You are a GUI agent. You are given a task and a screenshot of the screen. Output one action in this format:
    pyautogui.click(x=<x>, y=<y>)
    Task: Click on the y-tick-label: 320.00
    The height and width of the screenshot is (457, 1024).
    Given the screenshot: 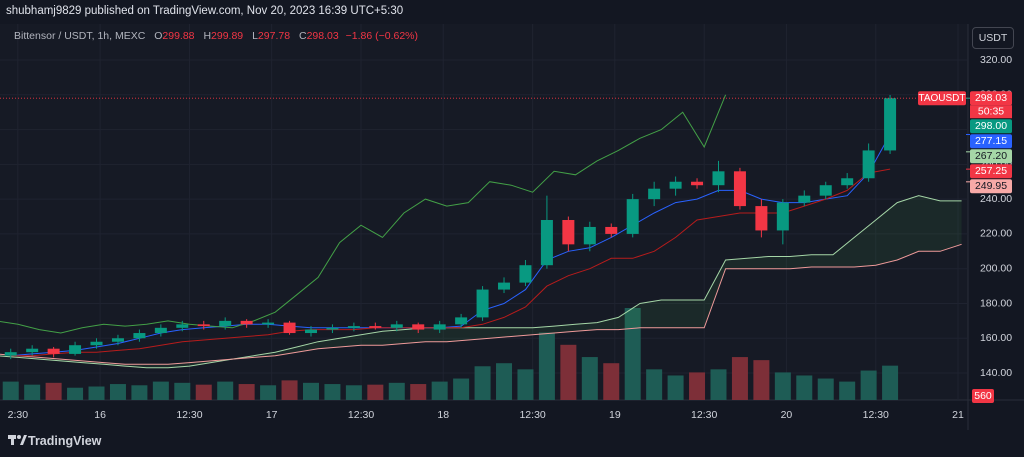 What is the action you would take?
    pyautogui.click(x=996, y=60)
    